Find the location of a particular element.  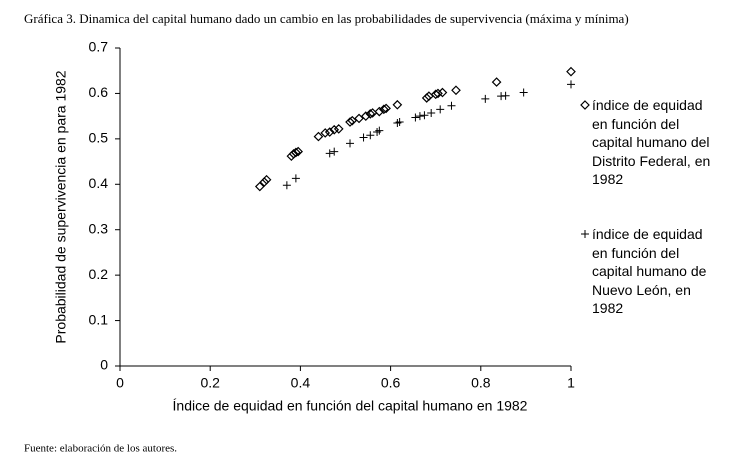

x-tick-label: 0.2 is located at coordinates (210, 383).